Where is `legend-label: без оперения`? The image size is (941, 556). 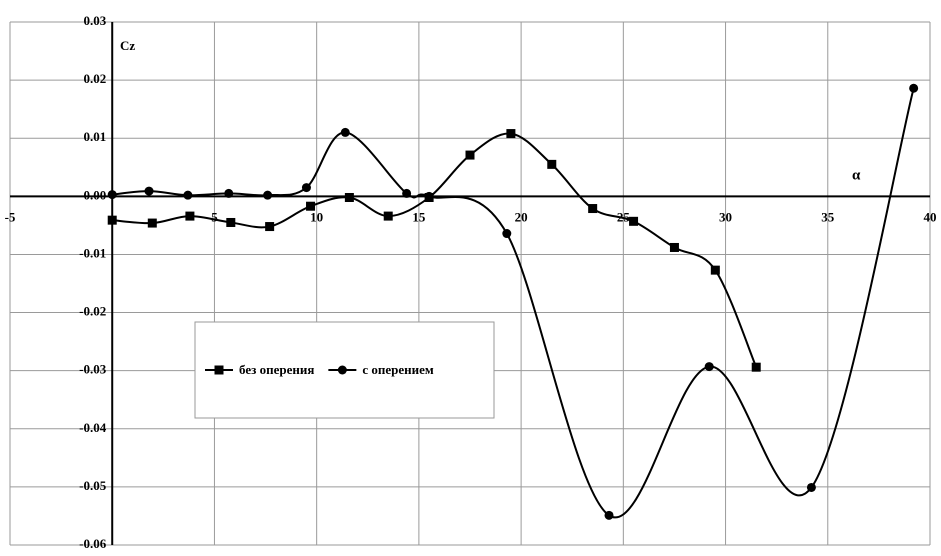
legend-label: без оперения is located at coordinates (276, 369).